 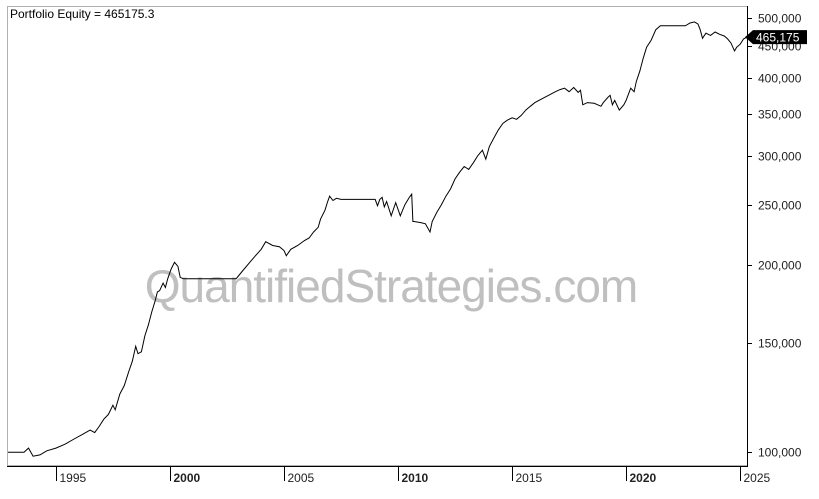 I want to click on y-tick-label: 300,000, so click(x=780, y=157).